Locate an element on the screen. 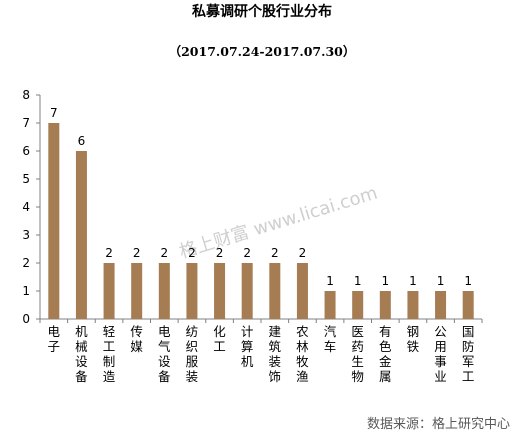 The height and width of the screenshot is (437, 524). category-label: 化工 is located at coordinates (219, 339).